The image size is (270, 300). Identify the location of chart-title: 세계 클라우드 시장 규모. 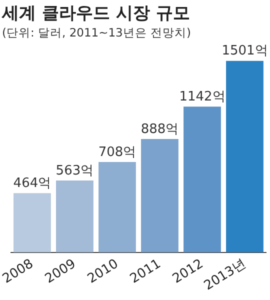
(95, 14).